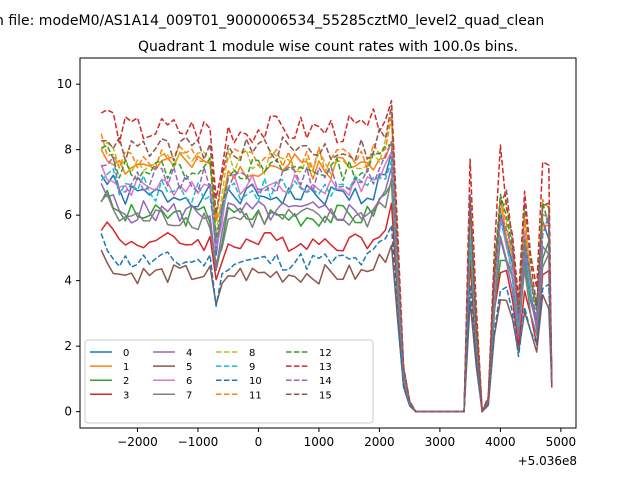 The width and height of the screenshot is (640, 480). What do you see at coordinates (126, 395) in the screenshot?
I see `legend-label-3: 3` at bounding box center [126, 395].